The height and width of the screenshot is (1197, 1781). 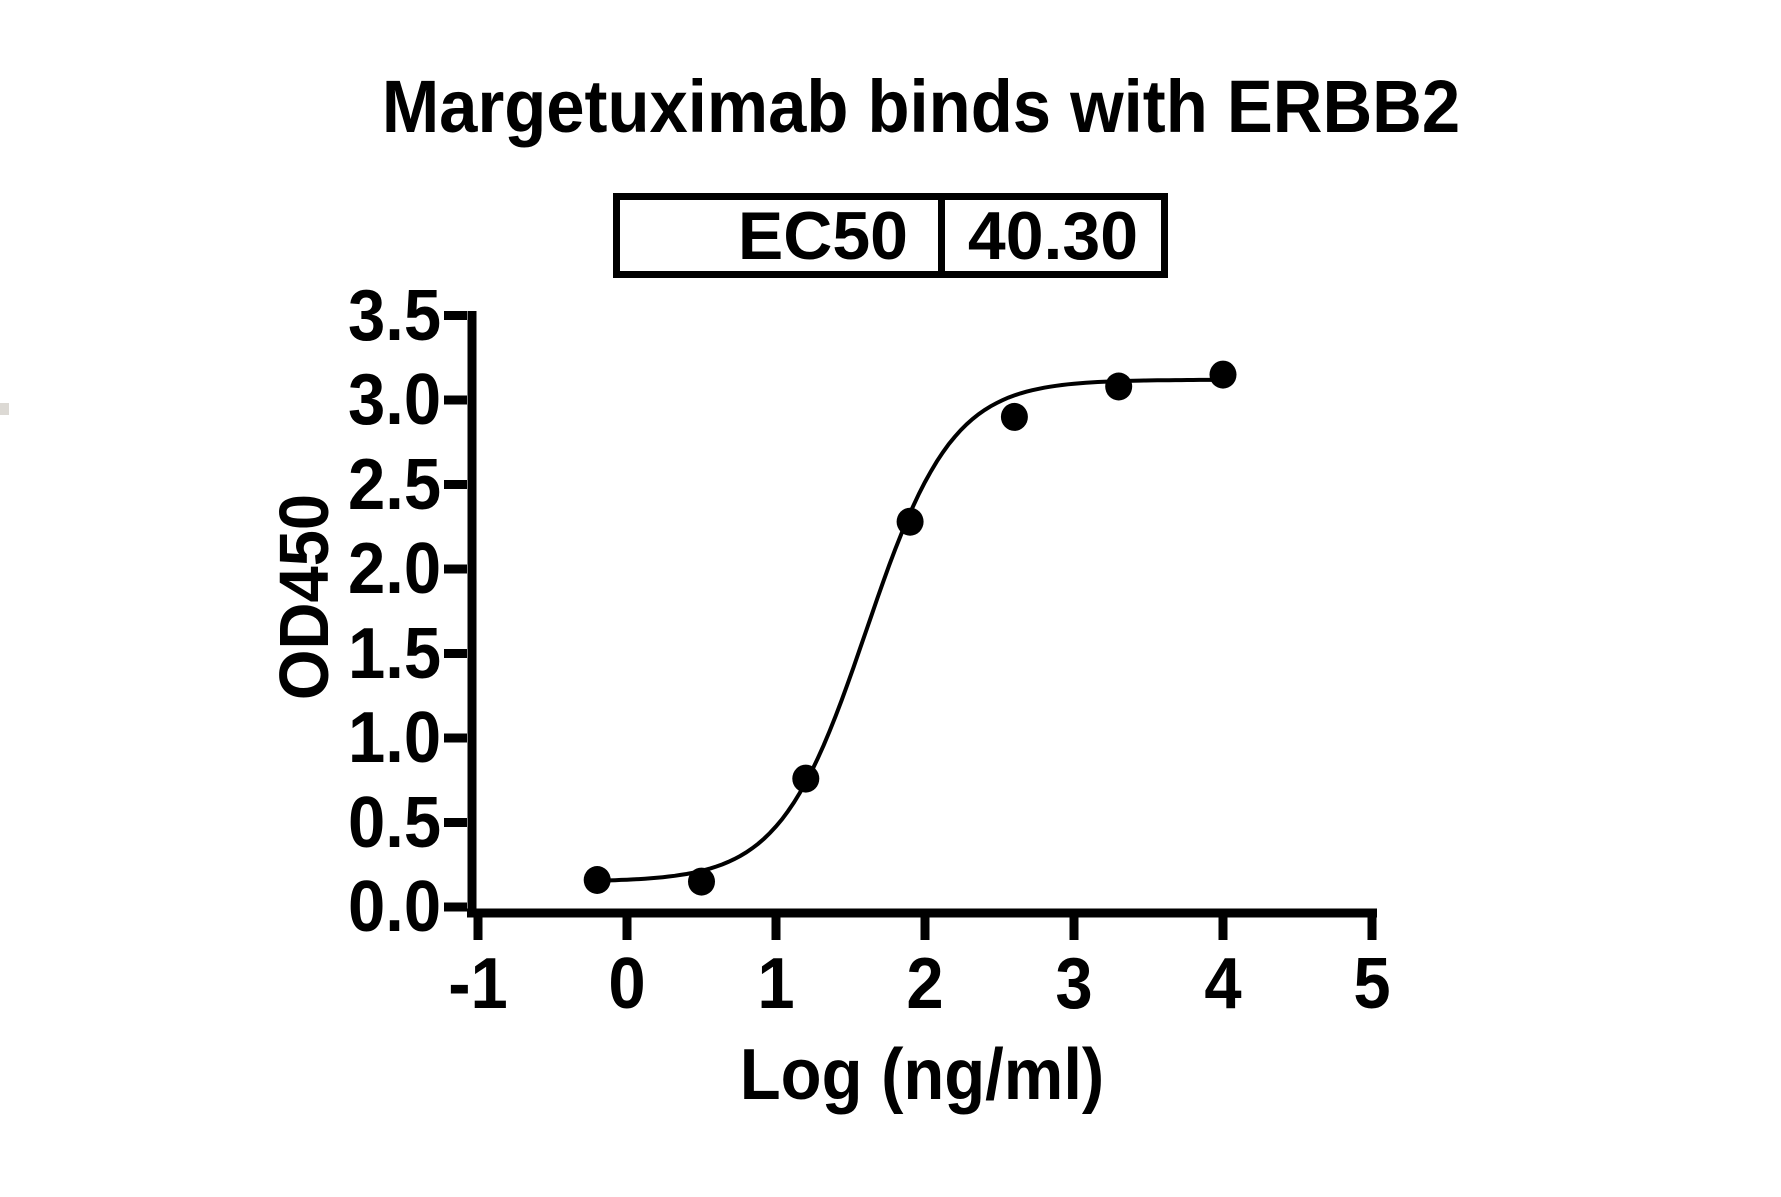 I want to click on x-tick-label: 4, so click(x=1223, y=984).